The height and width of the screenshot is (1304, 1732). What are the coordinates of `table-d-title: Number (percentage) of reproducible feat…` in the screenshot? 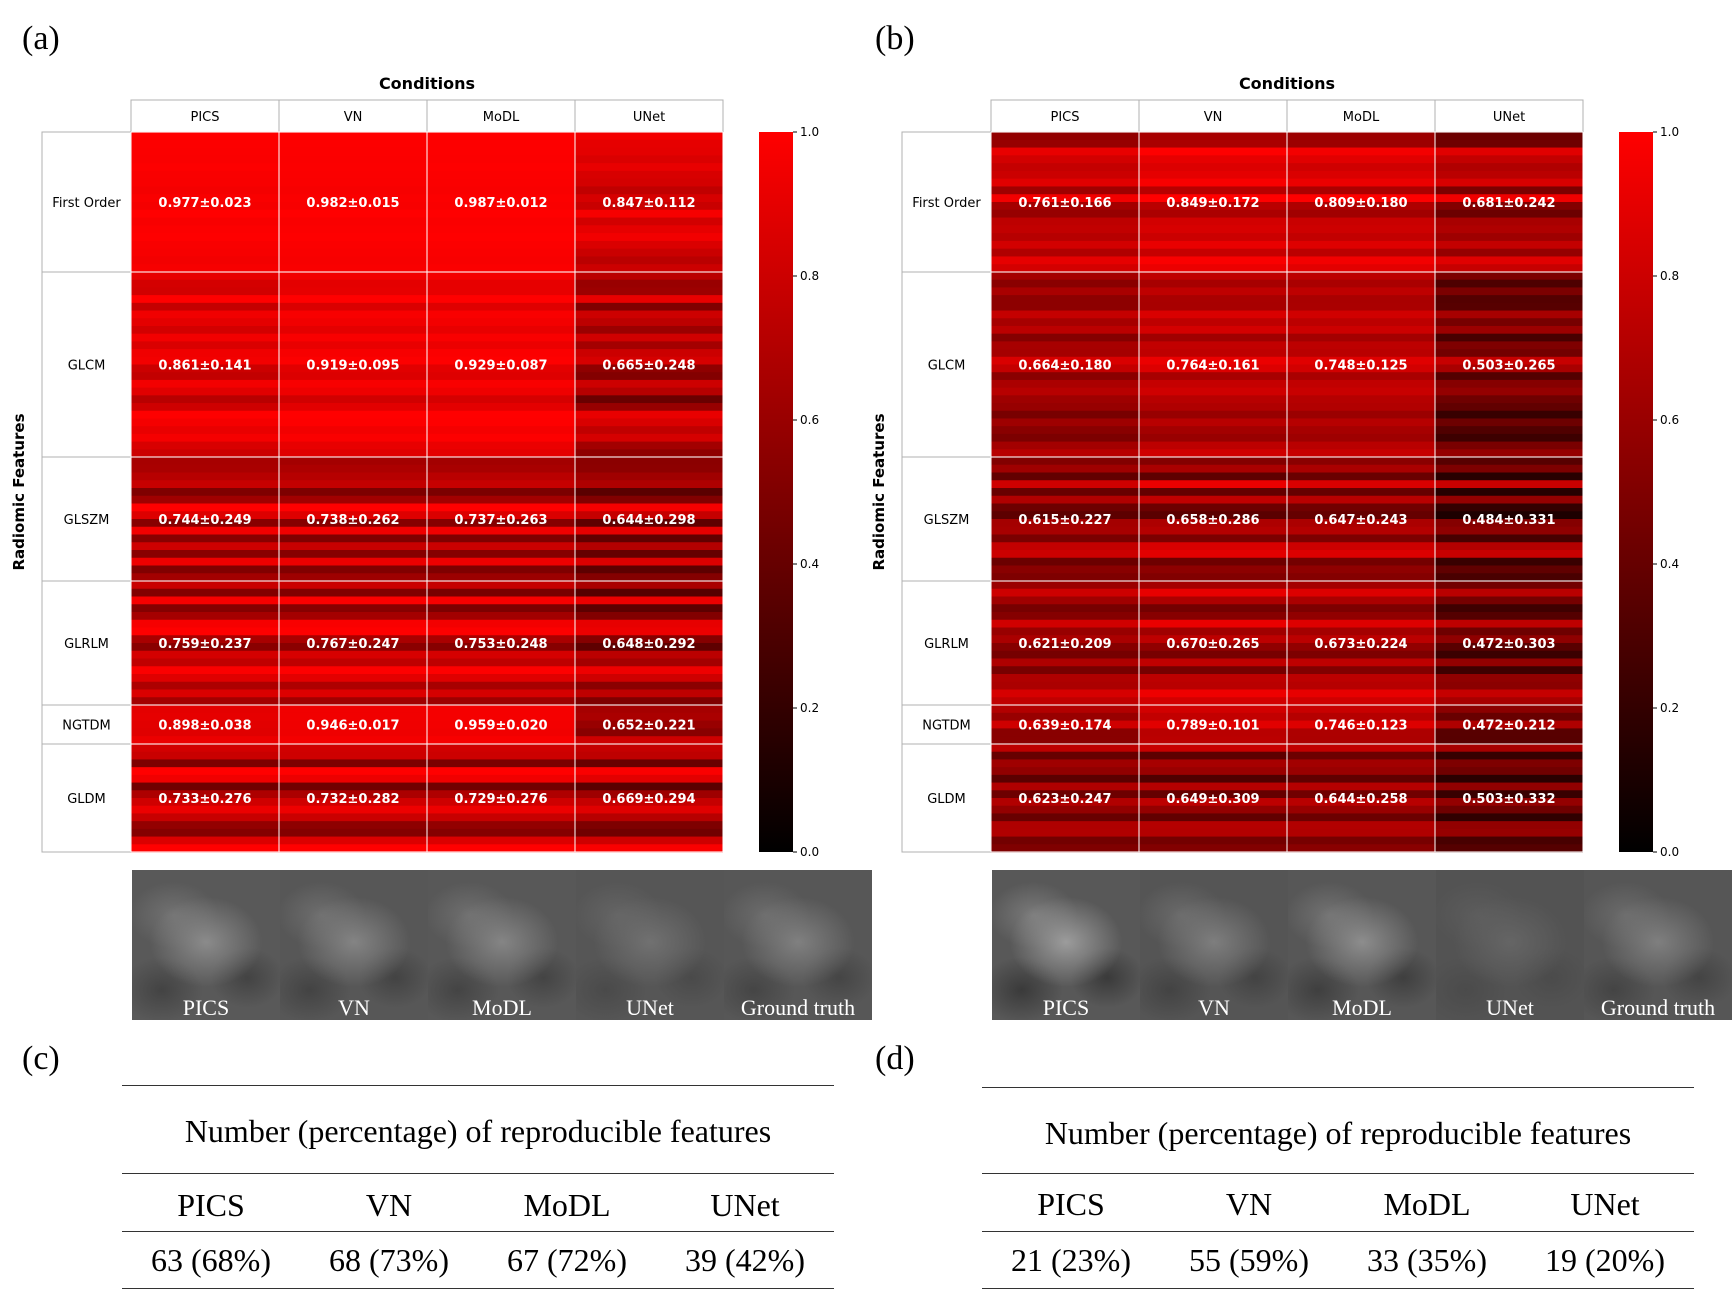 It's located at (1338, 1133).